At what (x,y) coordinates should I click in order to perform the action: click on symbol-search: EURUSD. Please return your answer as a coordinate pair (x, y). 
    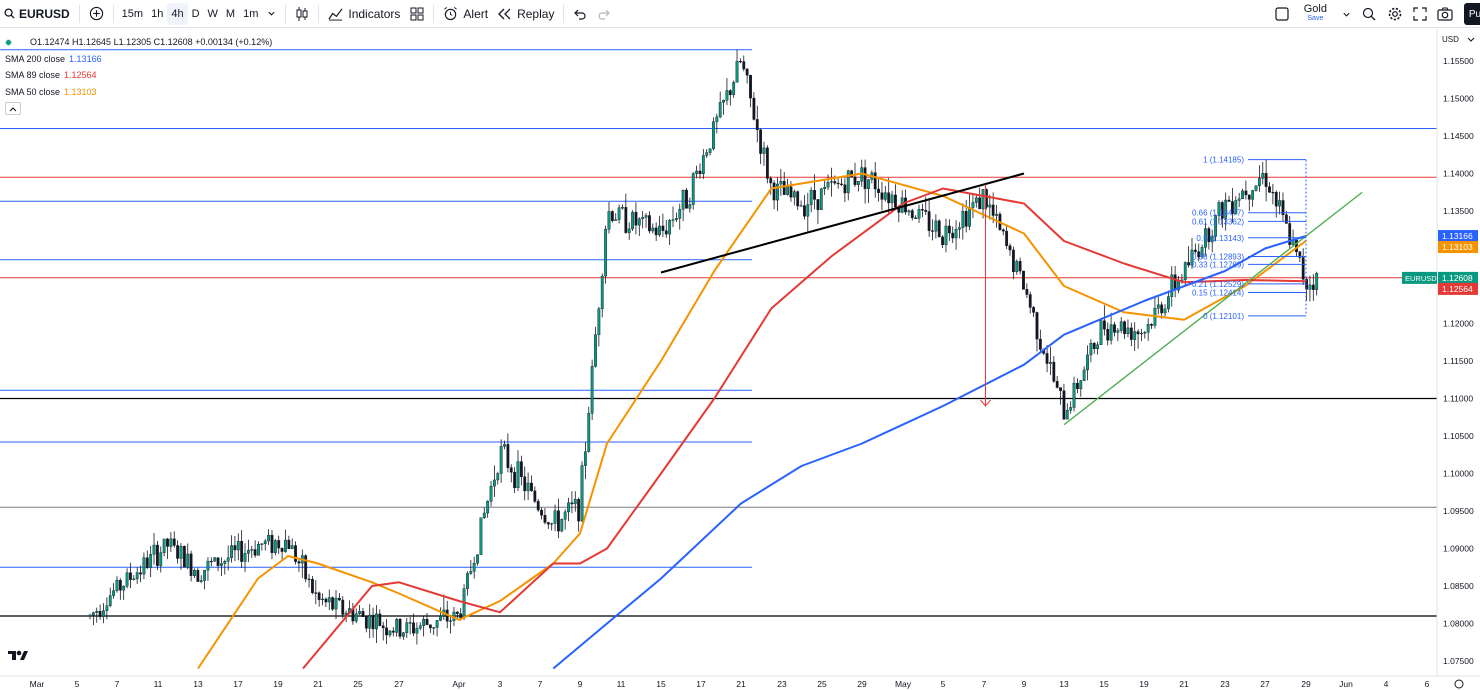
    Looking at the image, I should click on (37, 14).